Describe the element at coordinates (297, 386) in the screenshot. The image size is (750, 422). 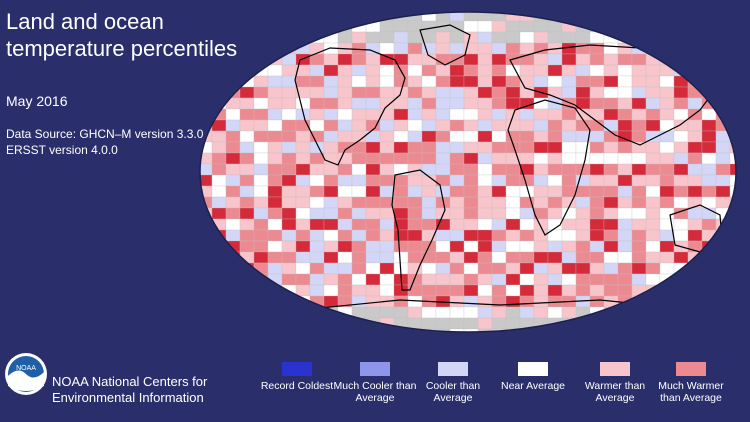
I see `legend-label: Record Coldest` at that location.